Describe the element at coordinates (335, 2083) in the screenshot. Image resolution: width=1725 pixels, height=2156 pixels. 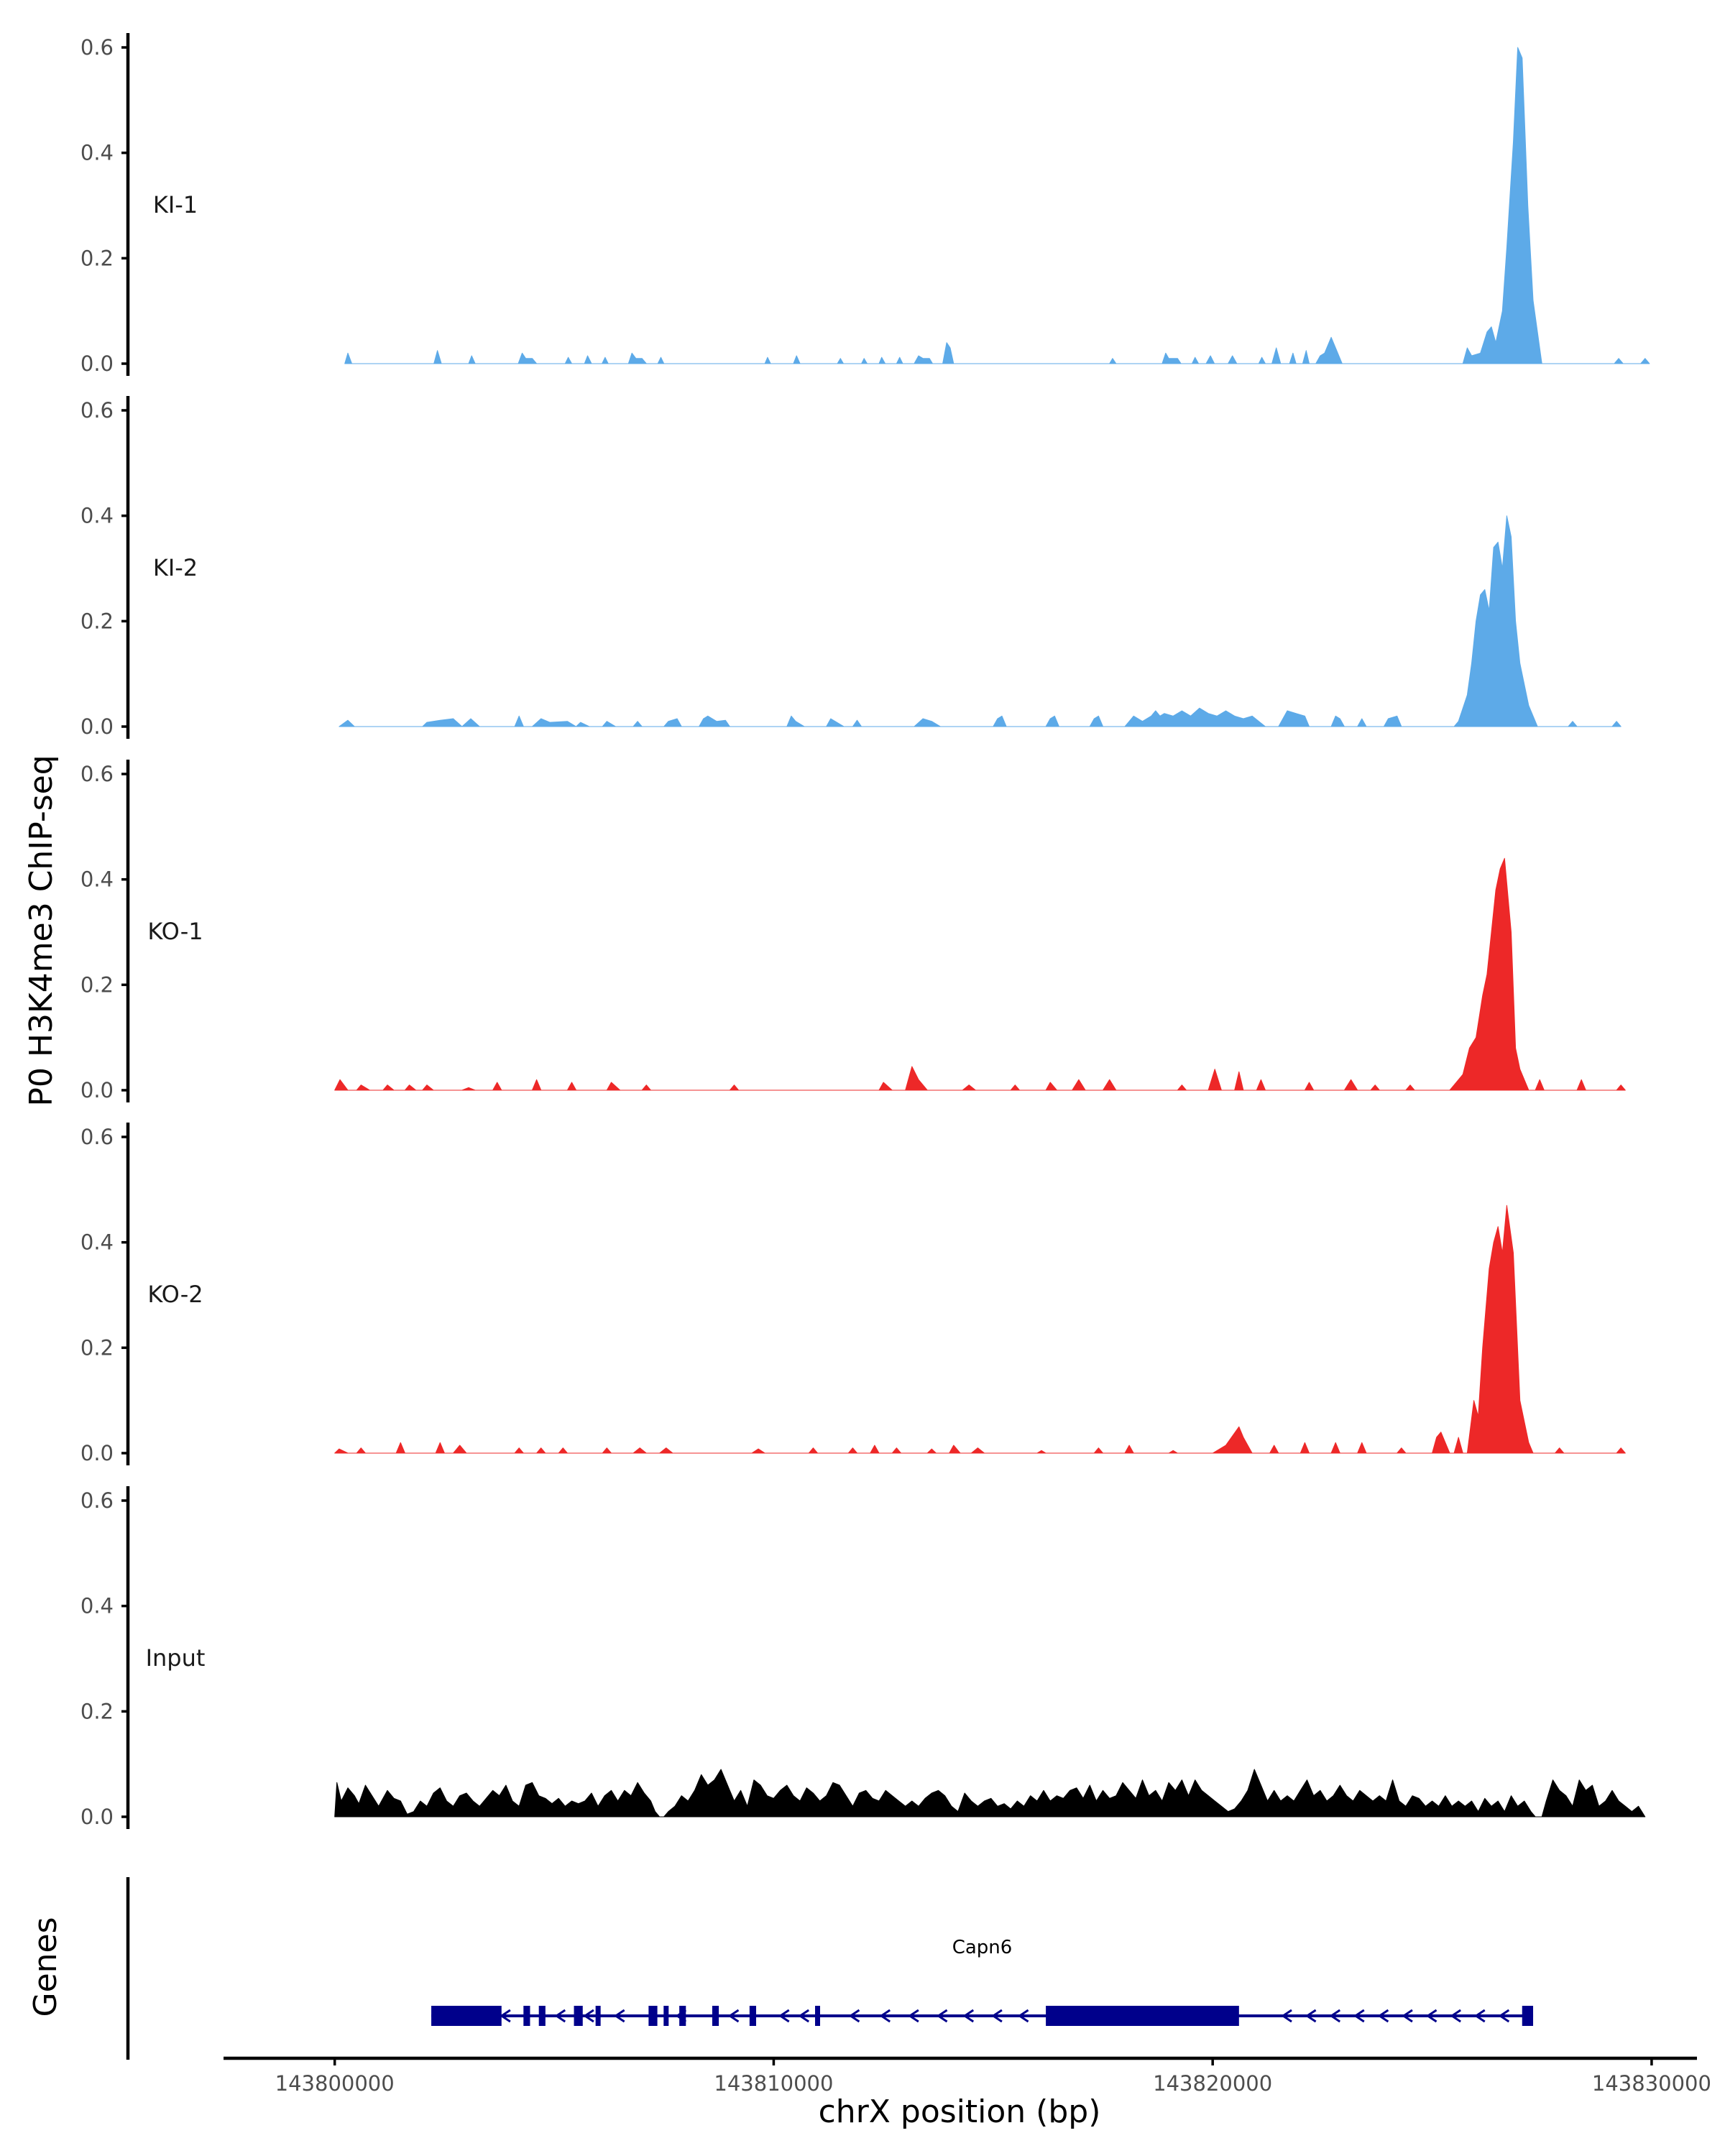
I see `x-tick-label: 143800000` at that location.